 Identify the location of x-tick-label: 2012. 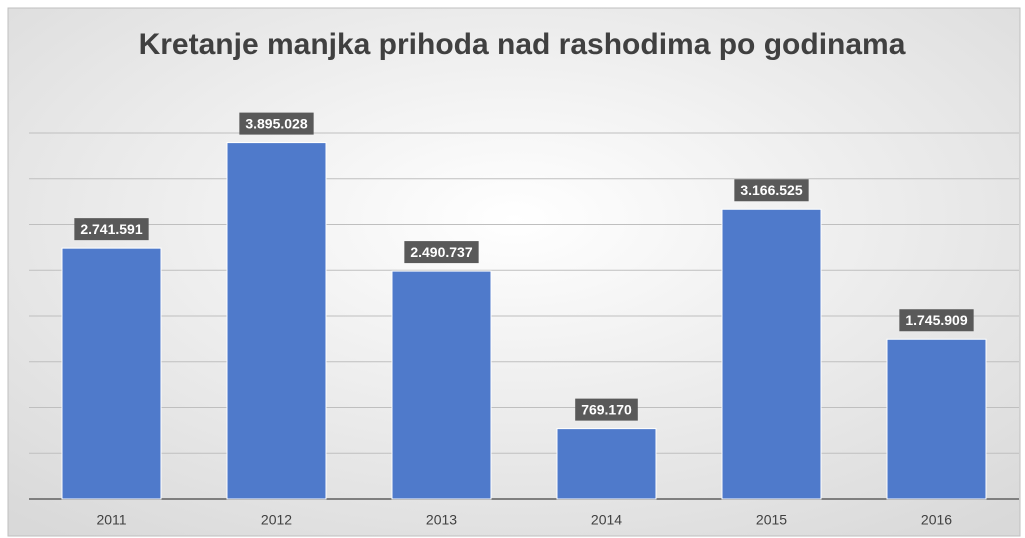
(276, 520).